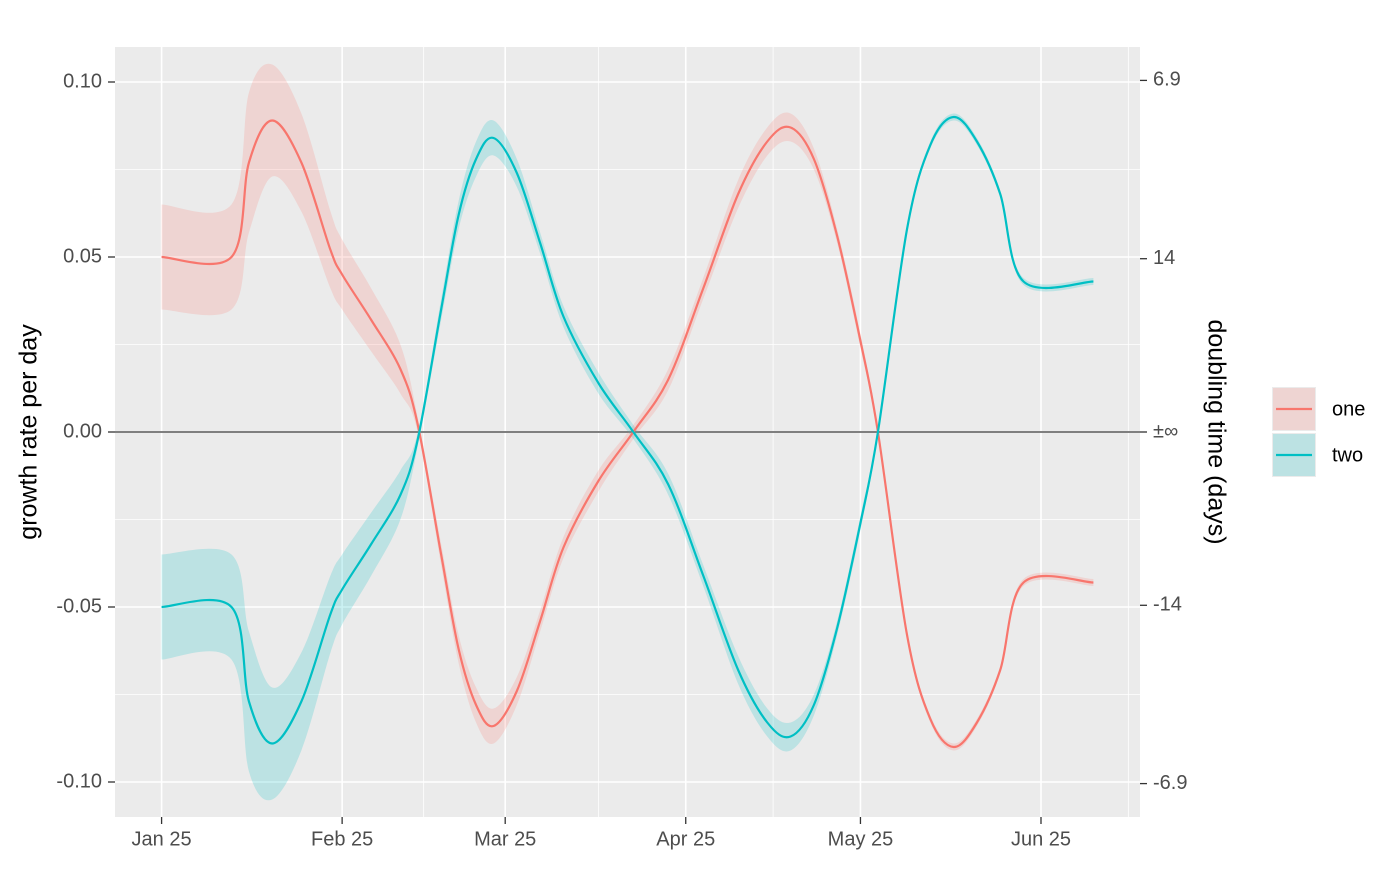 The height and width of the screenshot is (871, 1400). What do you see at coordinates (82, 81) in the screenshot?
I see `y-tick-label: 0.10` at bounding box center [82, 81].